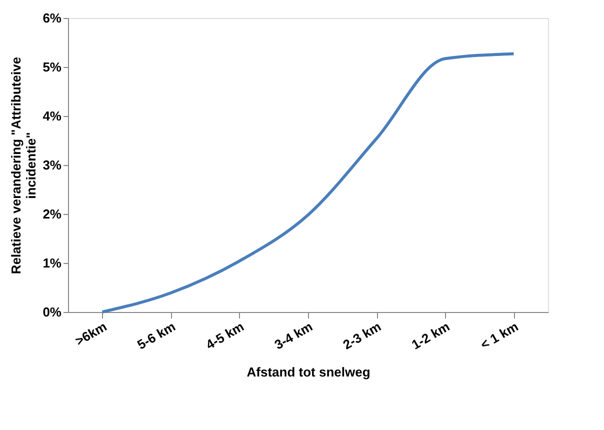  I want to click on x-tick-label: 2-3 km, so click(362, 335).